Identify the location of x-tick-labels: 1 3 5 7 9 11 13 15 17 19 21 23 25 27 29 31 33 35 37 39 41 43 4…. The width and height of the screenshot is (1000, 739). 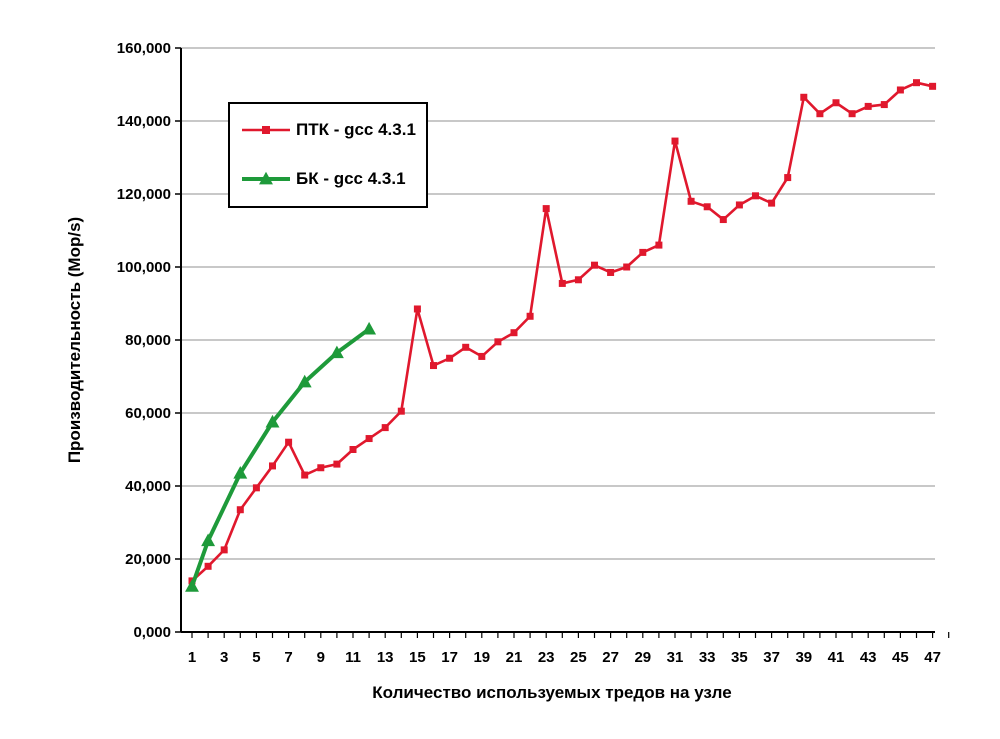
(564, 657).